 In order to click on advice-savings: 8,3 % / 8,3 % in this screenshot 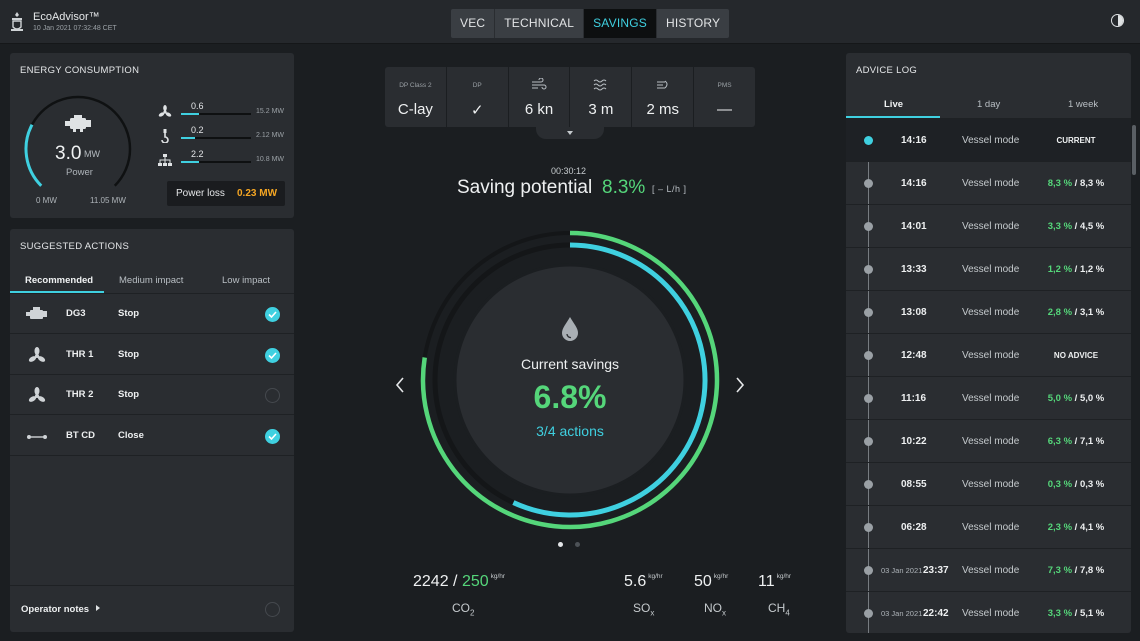, I will do `click(1076, 183)`.